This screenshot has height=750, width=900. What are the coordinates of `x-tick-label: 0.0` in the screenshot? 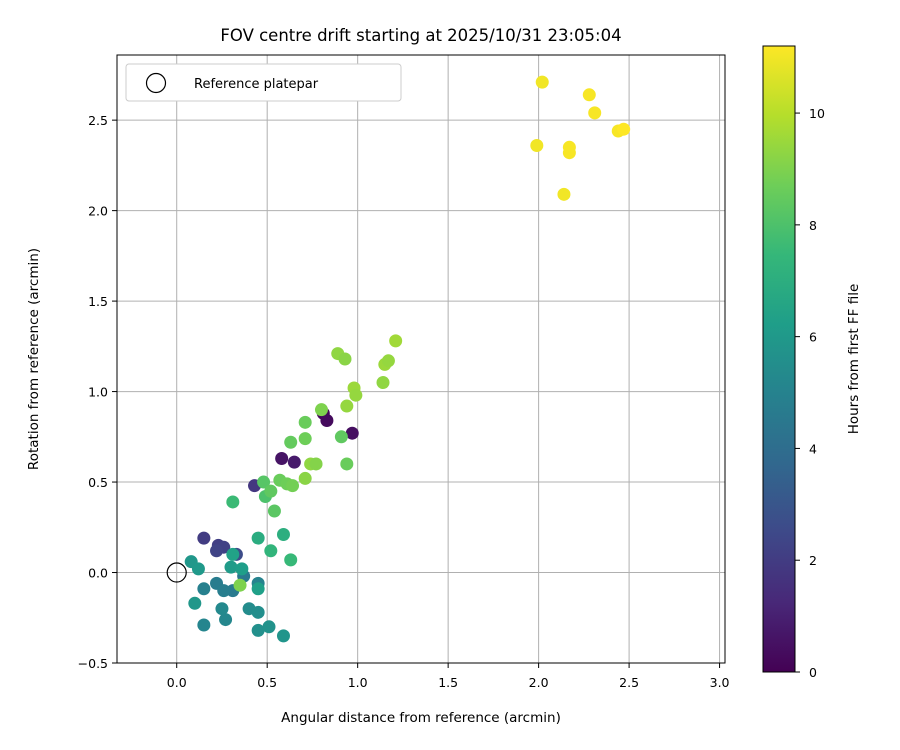 It's located at (177, 682).